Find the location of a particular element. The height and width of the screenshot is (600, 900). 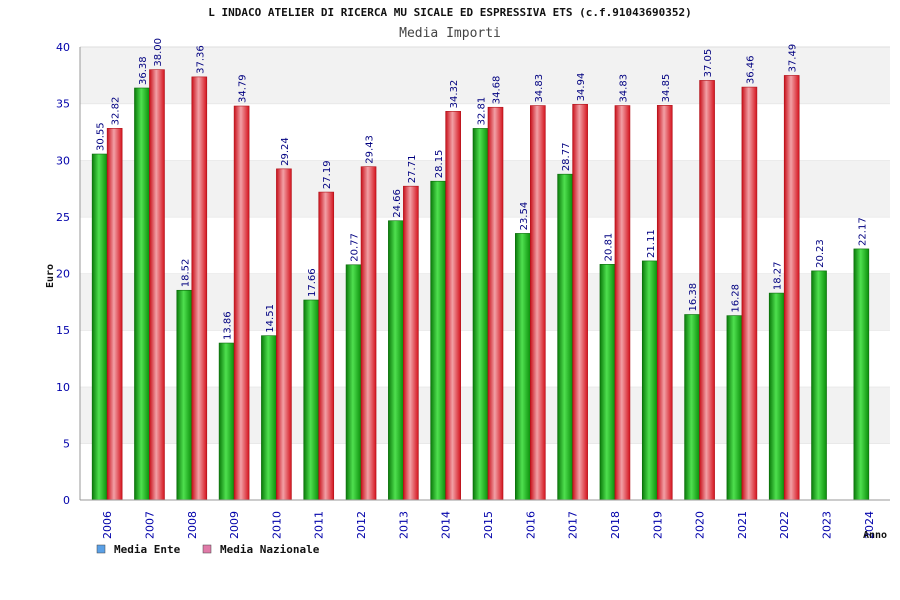

value-label-media-nazionale-2007: 38.00 is located at coordinates (158, 52).